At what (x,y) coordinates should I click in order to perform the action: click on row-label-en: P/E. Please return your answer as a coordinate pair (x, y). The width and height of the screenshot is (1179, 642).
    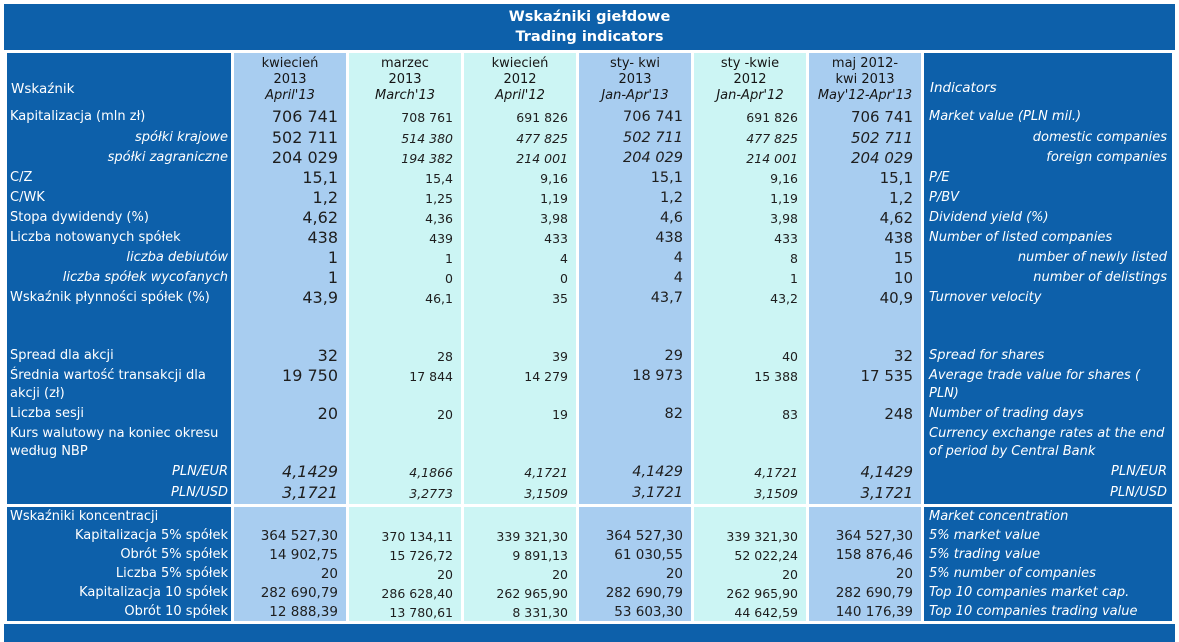
    Looking at the image, I should click on (1048, 178).